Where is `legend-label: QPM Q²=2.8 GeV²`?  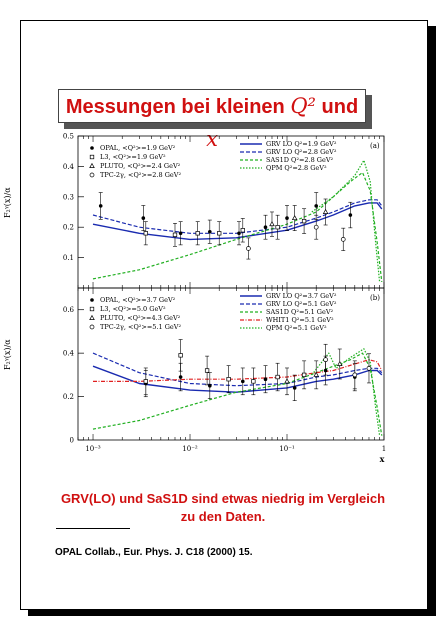
legend-label: QPM Q²=2.8 GeV² is located at coordinates (296, 168).